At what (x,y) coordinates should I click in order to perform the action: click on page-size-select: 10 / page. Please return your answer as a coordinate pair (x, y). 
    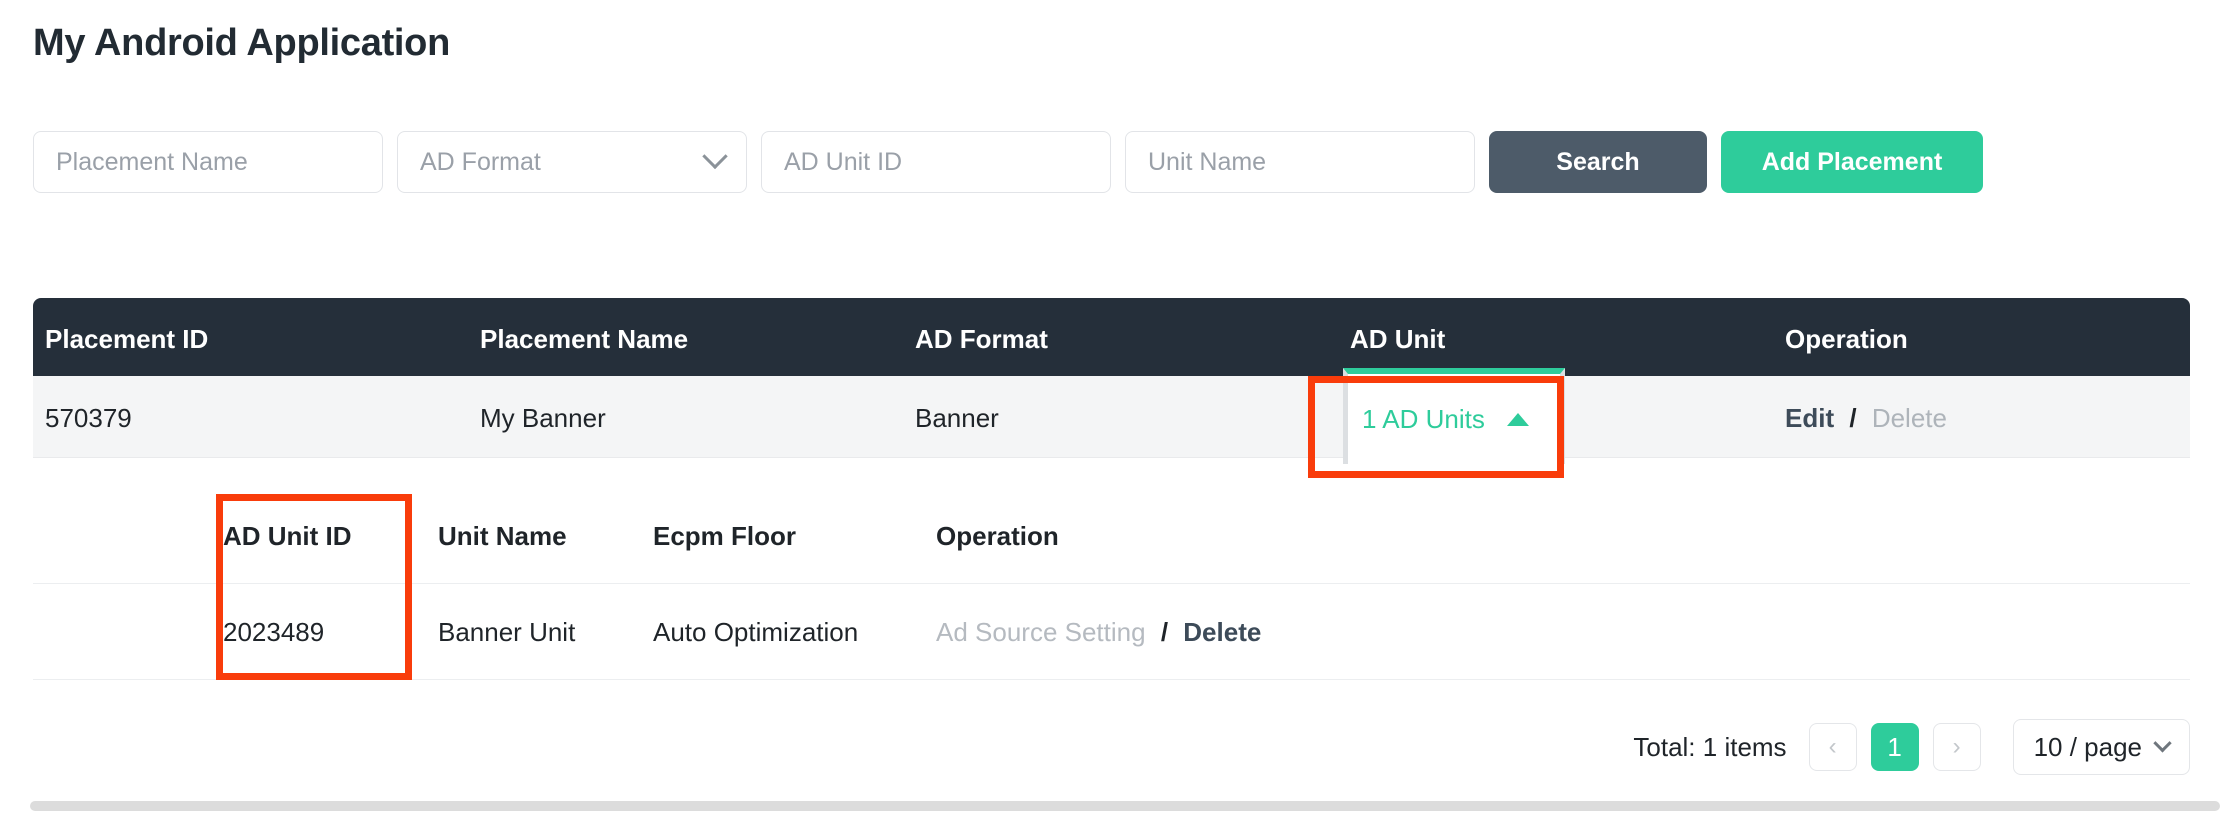
    Looking at the image, I should click on (2101, 747).